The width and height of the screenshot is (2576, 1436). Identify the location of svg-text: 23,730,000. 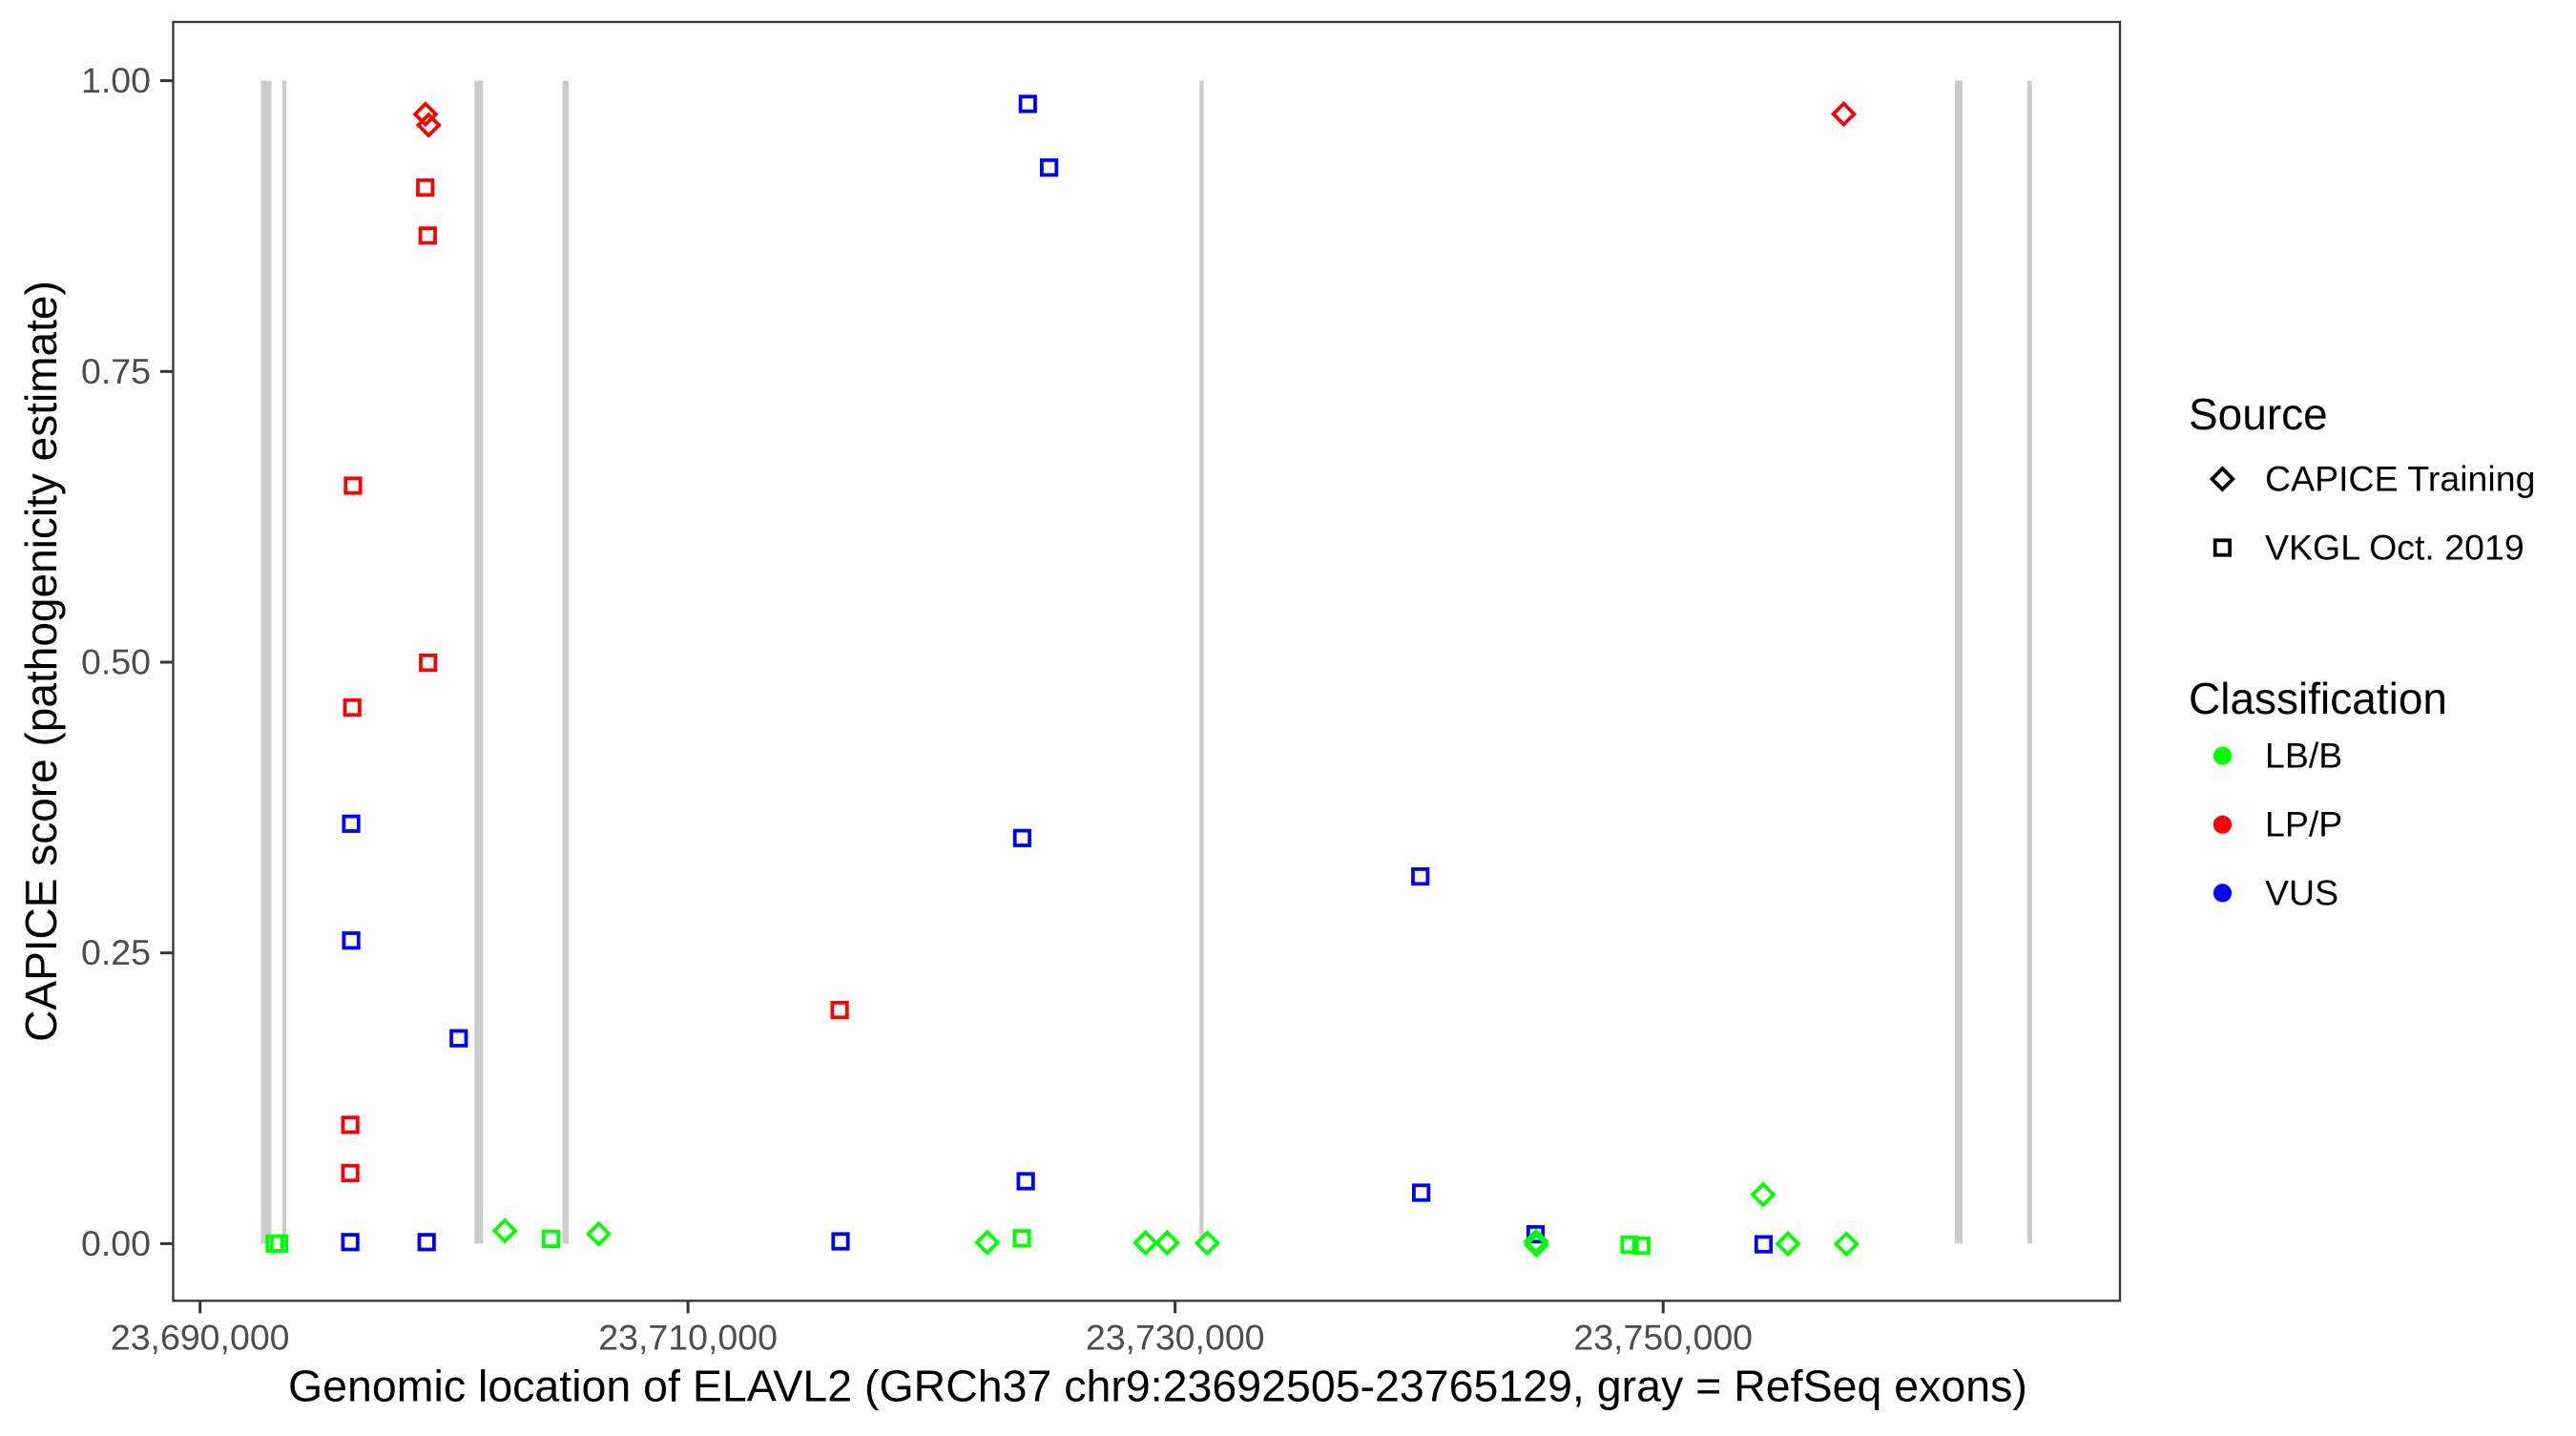
(1175, 1338).